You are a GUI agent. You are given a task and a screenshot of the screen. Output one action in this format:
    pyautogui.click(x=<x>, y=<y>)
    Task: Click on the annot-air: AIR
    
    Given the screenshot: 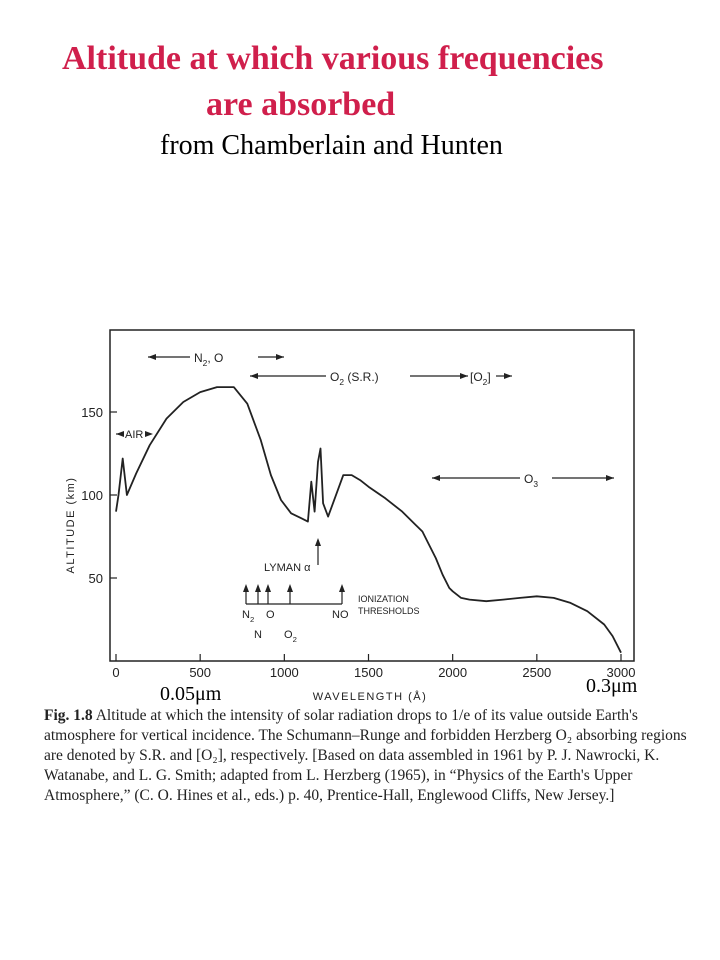 What is the action you would take?
    pyautogui.click(x=134, y=435)
    